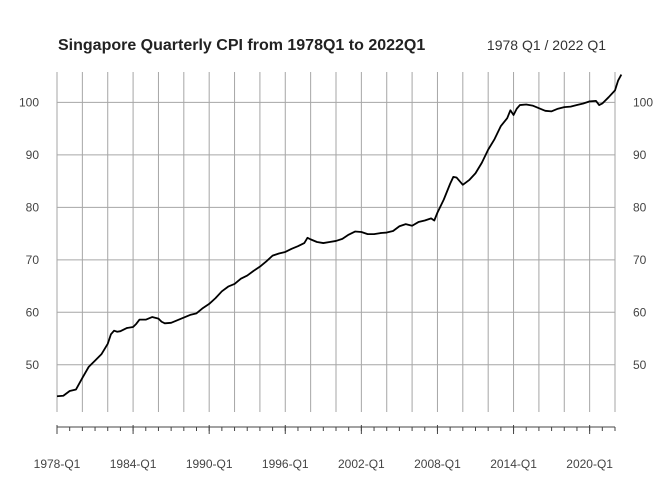  What do you see at coordinates (29, 233) in the screenshot?
I see `y-tick-labels-left: 50 60 70 80 90 100` at bounding box center [29, 233].